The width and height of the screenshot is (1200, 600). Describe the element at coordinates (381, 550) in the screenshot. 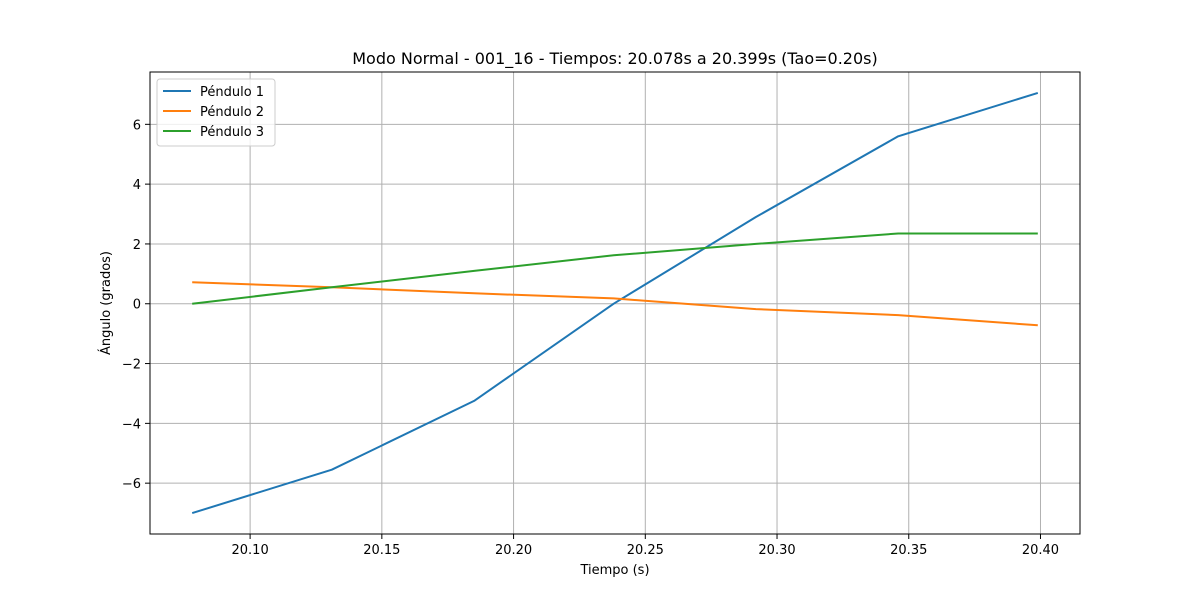

I see `x-tick-label: 20.15` at that location.